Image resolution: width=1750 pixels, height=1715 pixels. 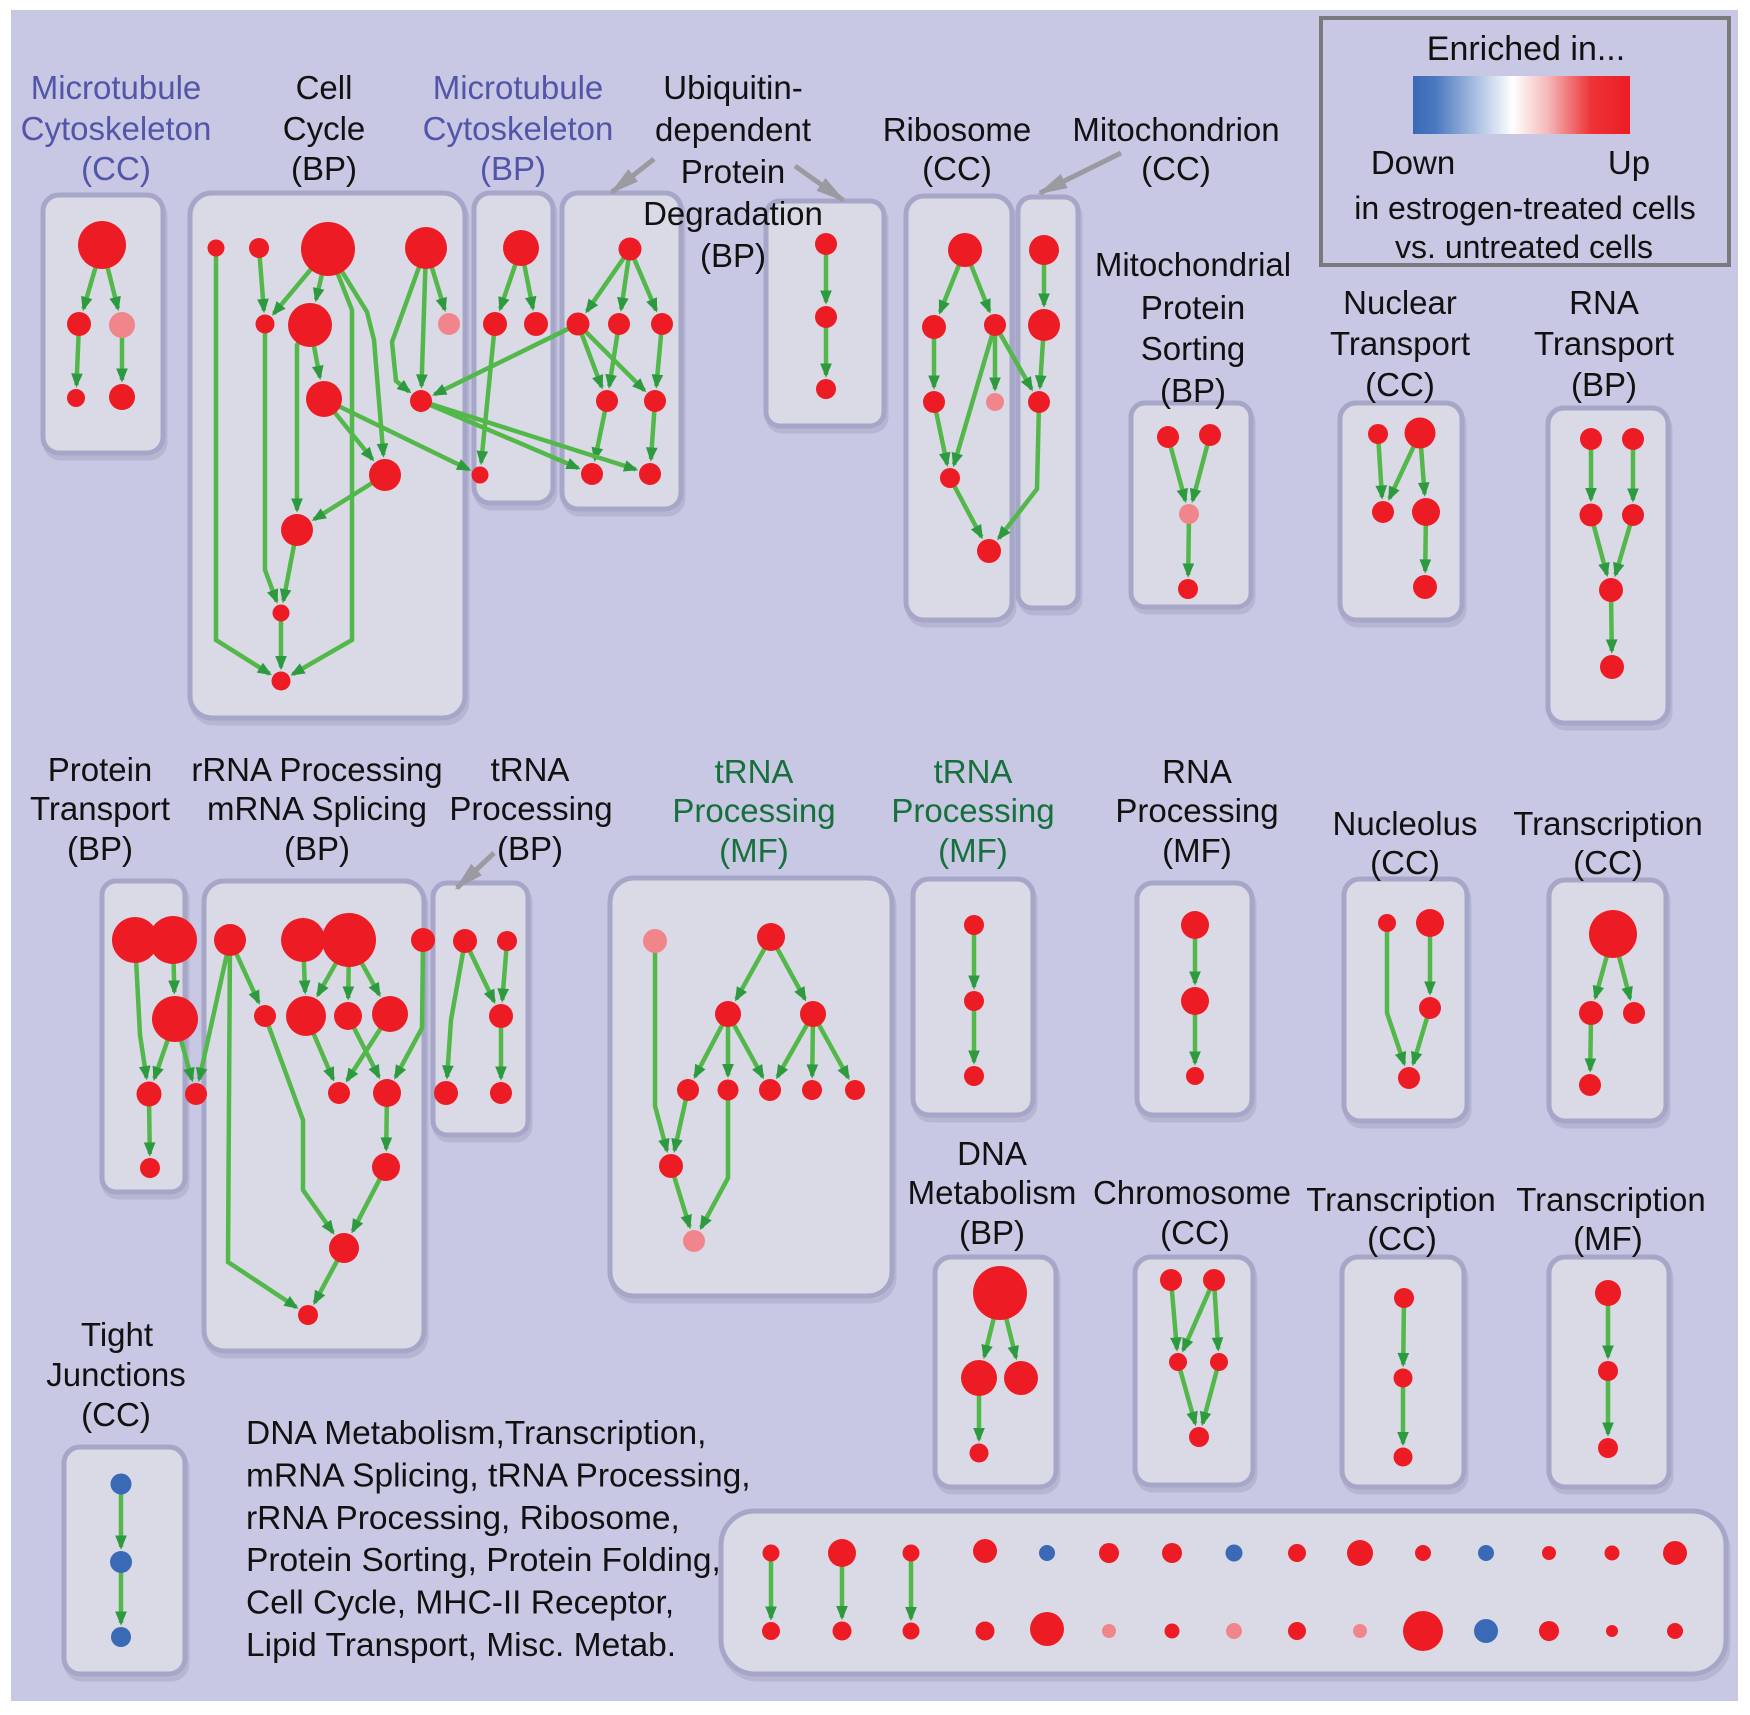 I want to click on svg-text: Lipid Transport, Misc. Metab., so click(x=461, y=1645).